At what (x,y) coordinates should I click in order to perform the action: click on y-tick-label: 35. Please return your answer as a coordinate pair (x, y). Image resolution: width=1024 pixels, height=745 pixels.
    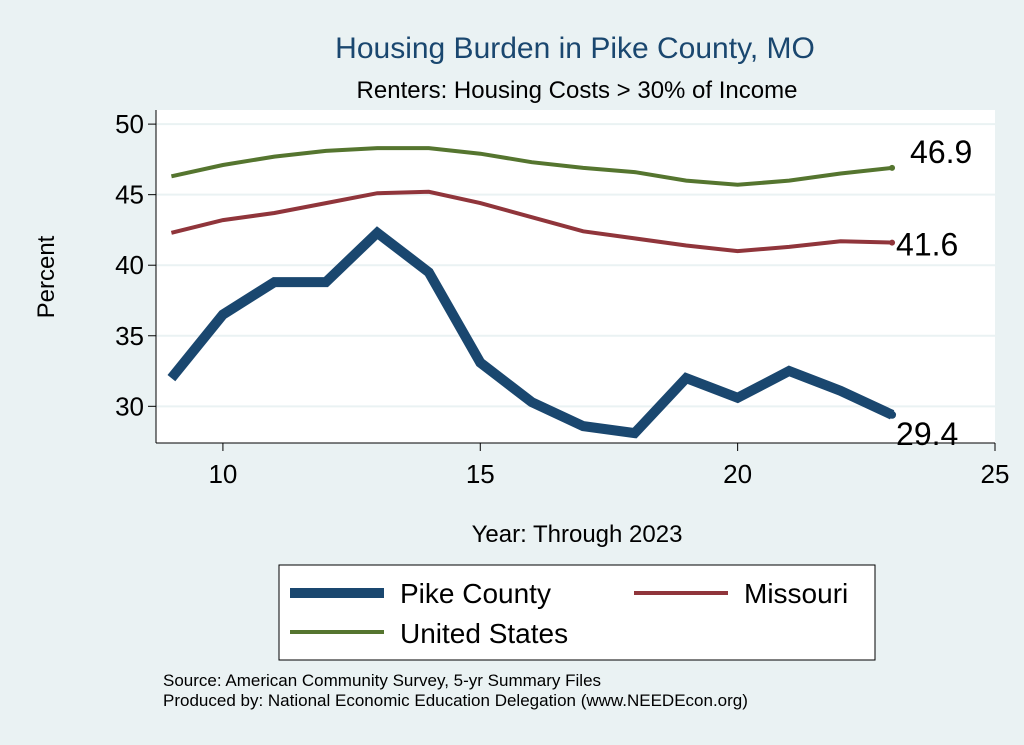
    Looking at the image, I should click on (129, 336).